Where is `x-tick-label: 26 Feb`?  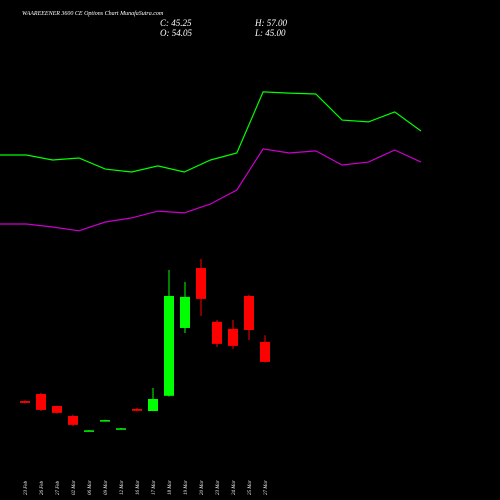 x-tick-label: 26 Feb is located at coordinates (42, 487).